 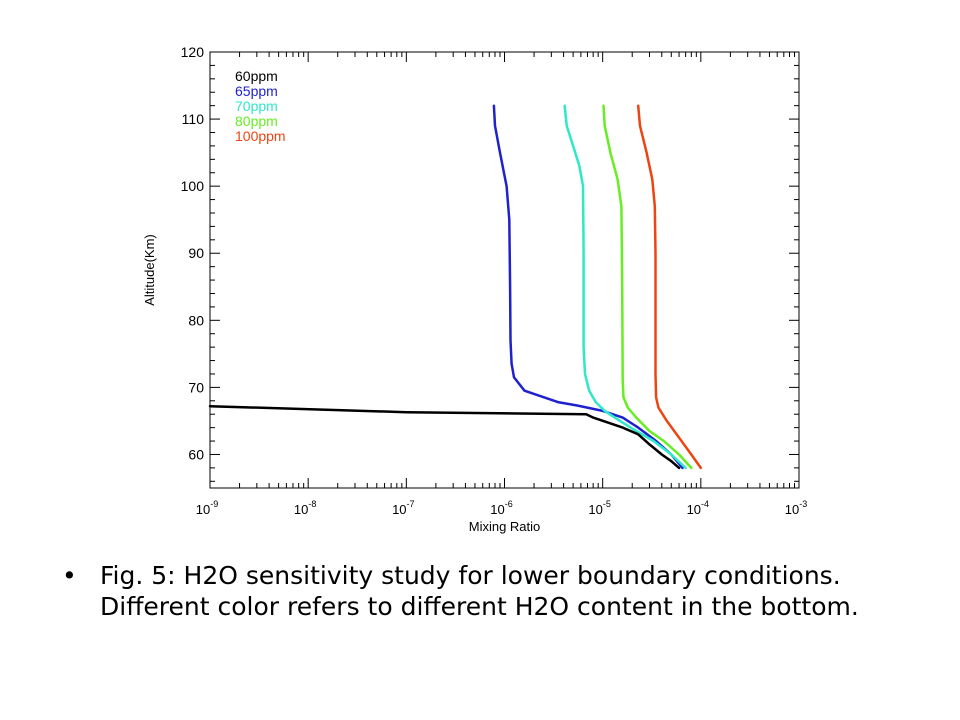 What do you see at coordinates (256, 106) in the screenshot?
I see `legend-entry: 70ppm` at bounding box center [256, 106].